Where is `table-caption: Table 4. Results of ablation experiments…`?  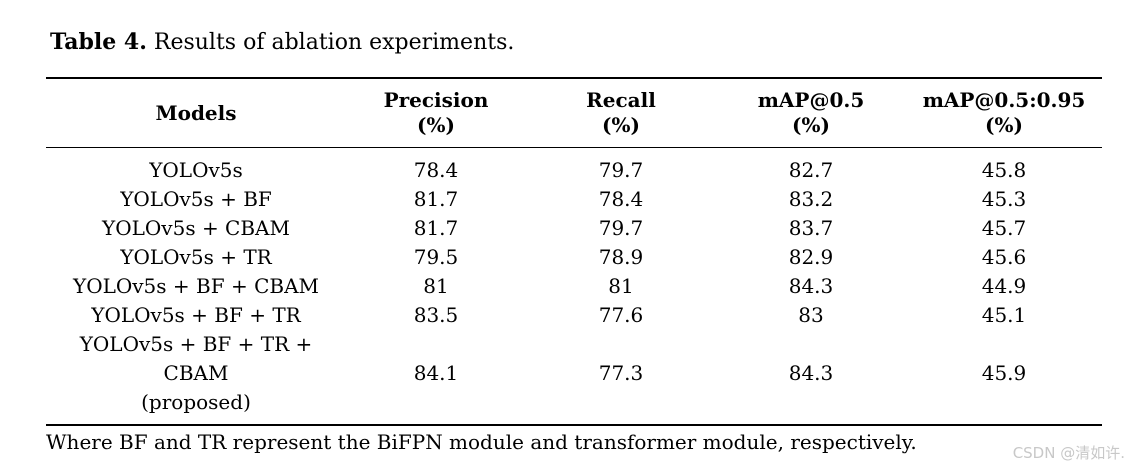
table-caption: Table 4. Results of ablation experiments… is located at coordinates (282, 42).